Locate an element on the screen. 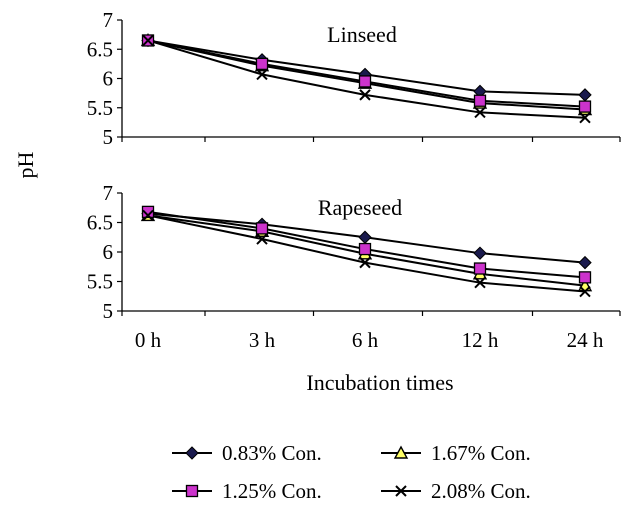 This screenshot has width=635, height=513. legend-item-0-83-con: 0.83% Con. is located at coordinates (247, 453).